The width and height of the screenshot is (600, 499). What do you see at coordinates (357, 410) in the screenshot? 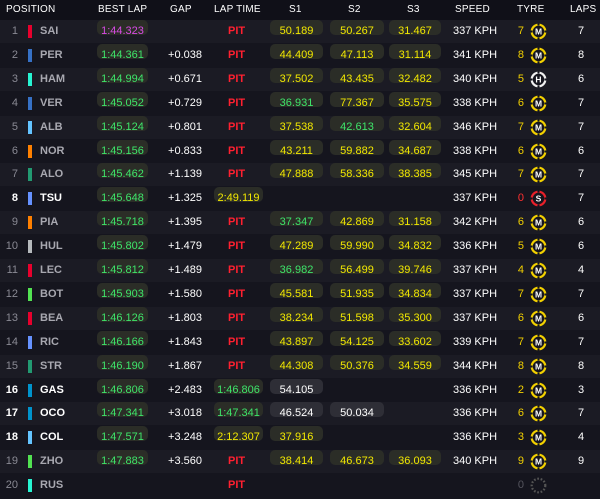
I see `sector-s2: 50.034` at bounding box center [357, 410].